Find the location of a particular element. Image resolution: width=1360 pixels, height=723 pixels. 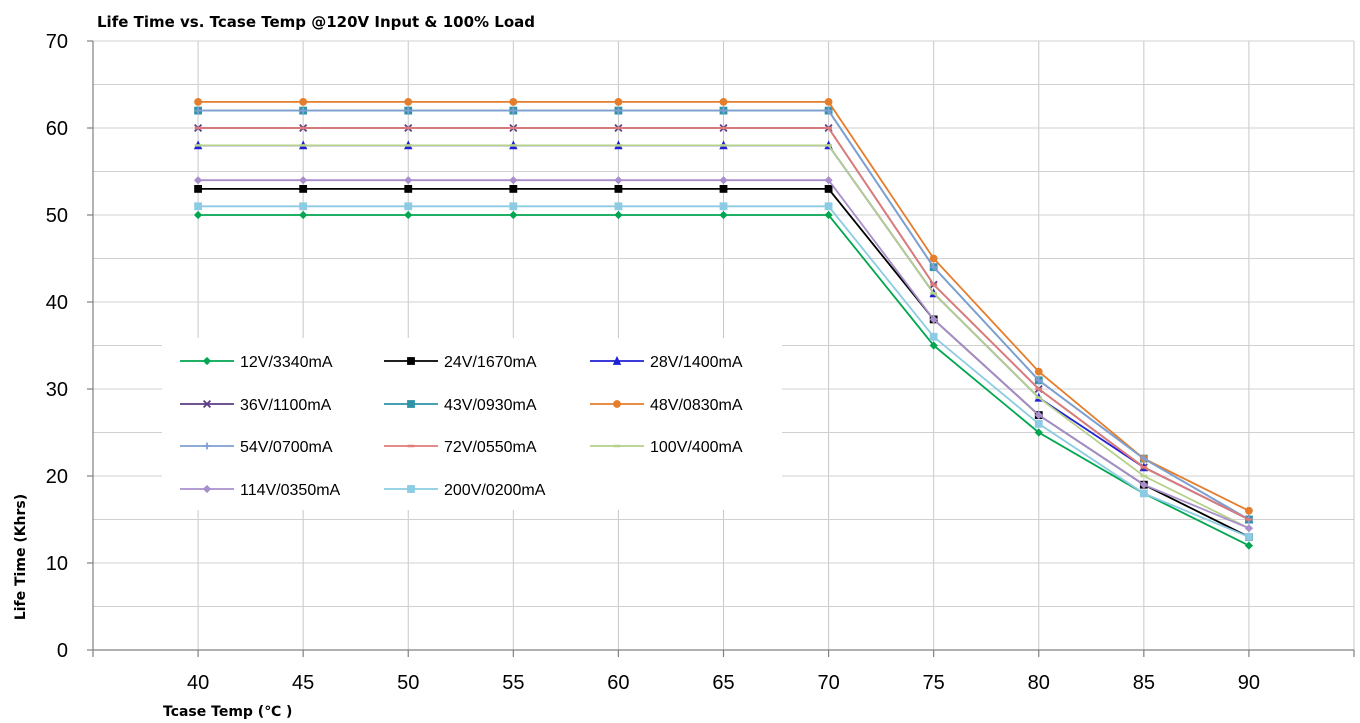

x-tick-label: 70 is located at coordinates (828, 683).